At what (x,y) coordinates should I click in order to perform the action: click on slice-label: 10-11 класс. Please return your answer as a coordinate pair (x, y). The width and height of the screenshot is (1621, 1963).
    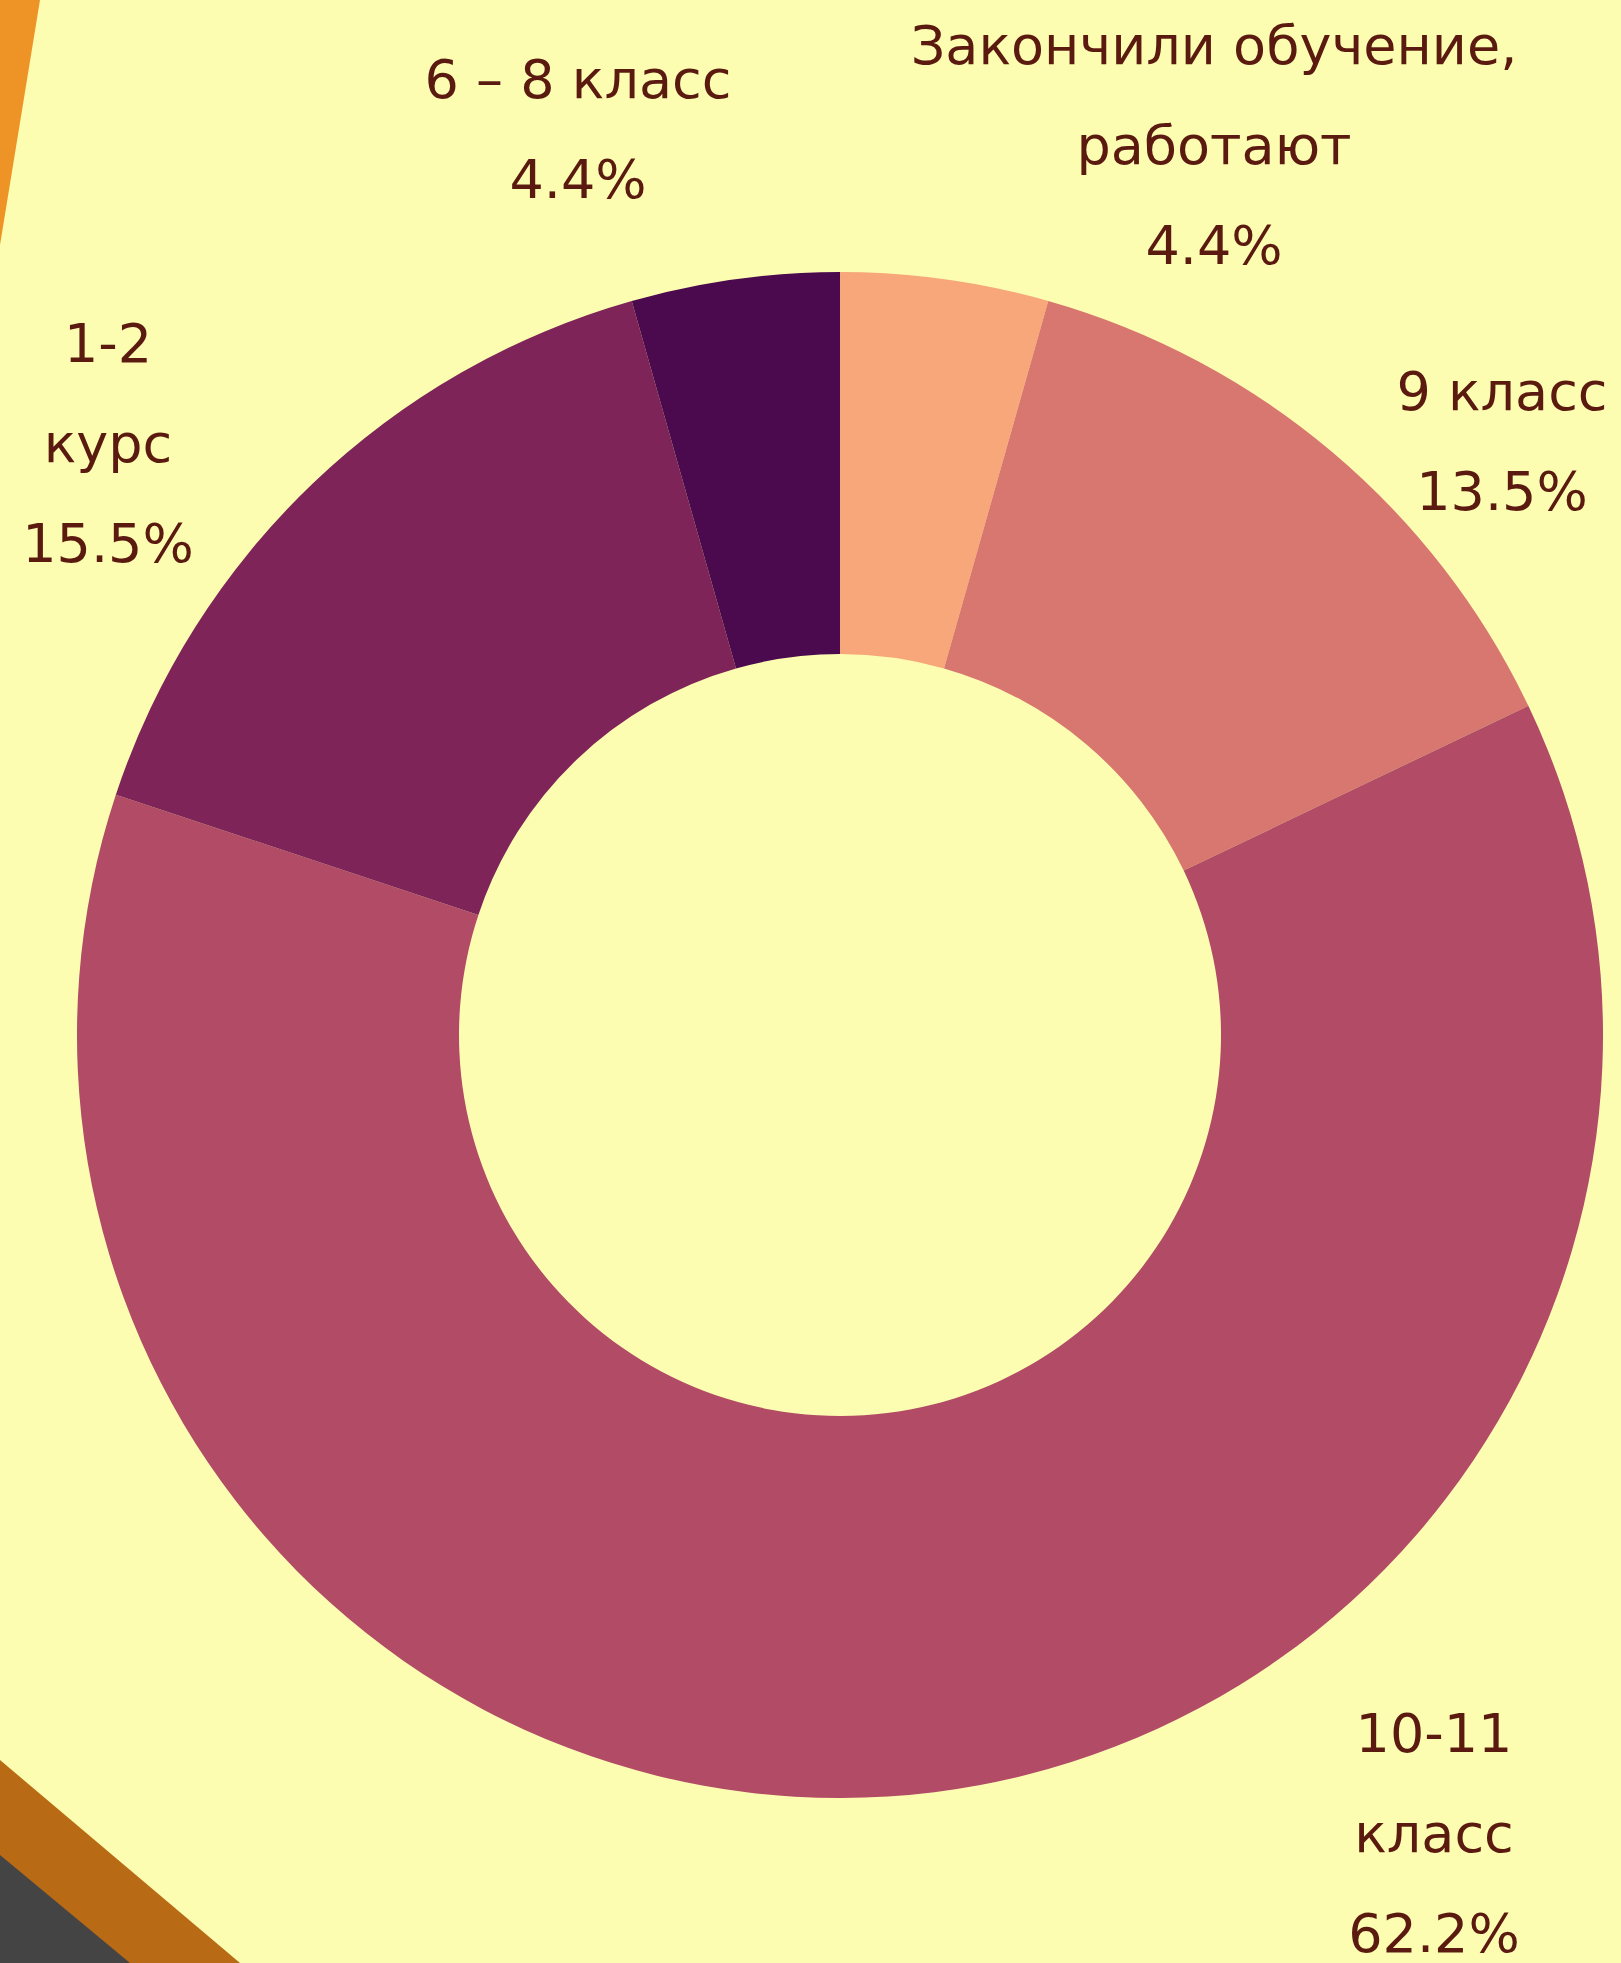
    Looking at the image, I should click on (1434, 1783).